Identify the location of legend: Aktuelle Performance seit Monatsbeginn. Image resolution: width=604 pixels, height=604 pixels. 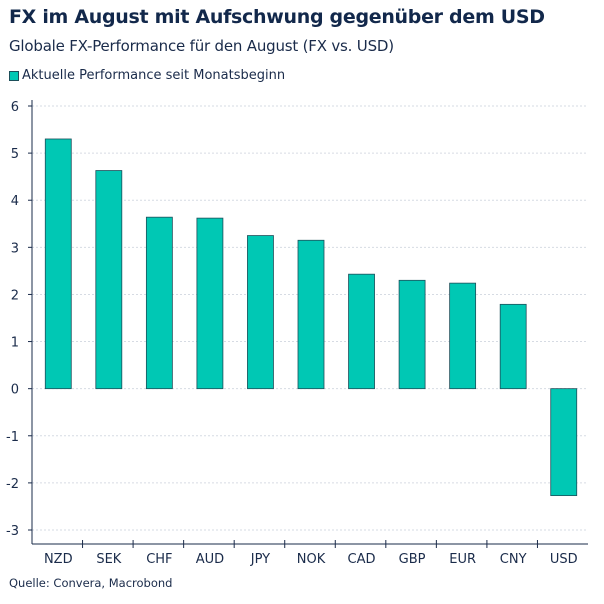
(147, 75).